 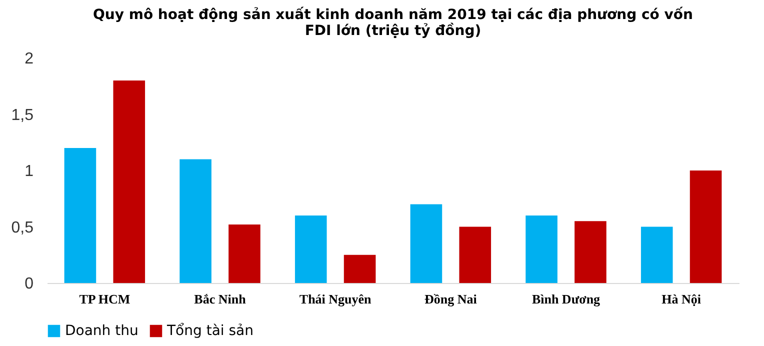 I want to click on x-tick-label: Thái Nguyên, so click(x=335, y=299).